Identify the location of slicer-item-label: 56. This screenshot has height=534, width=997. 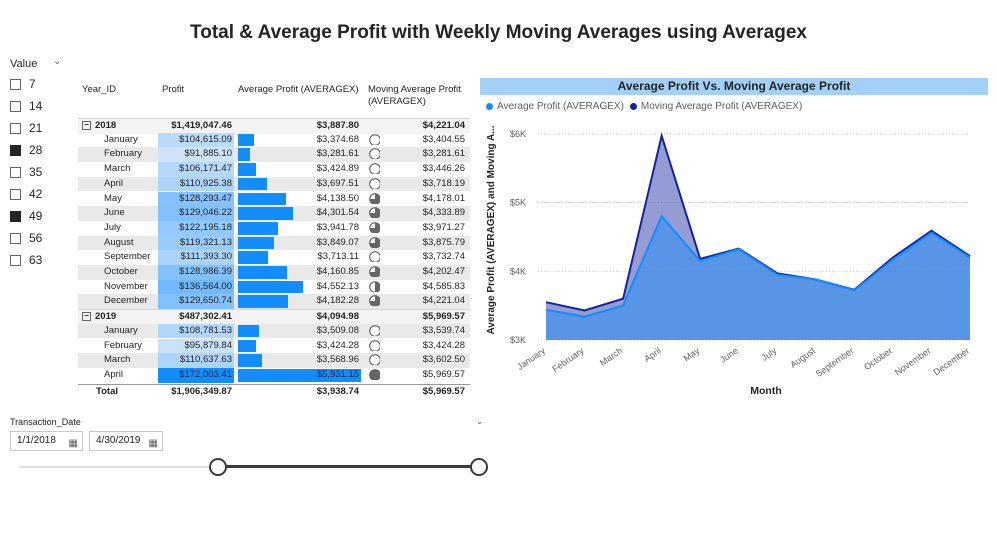
(36, 238).